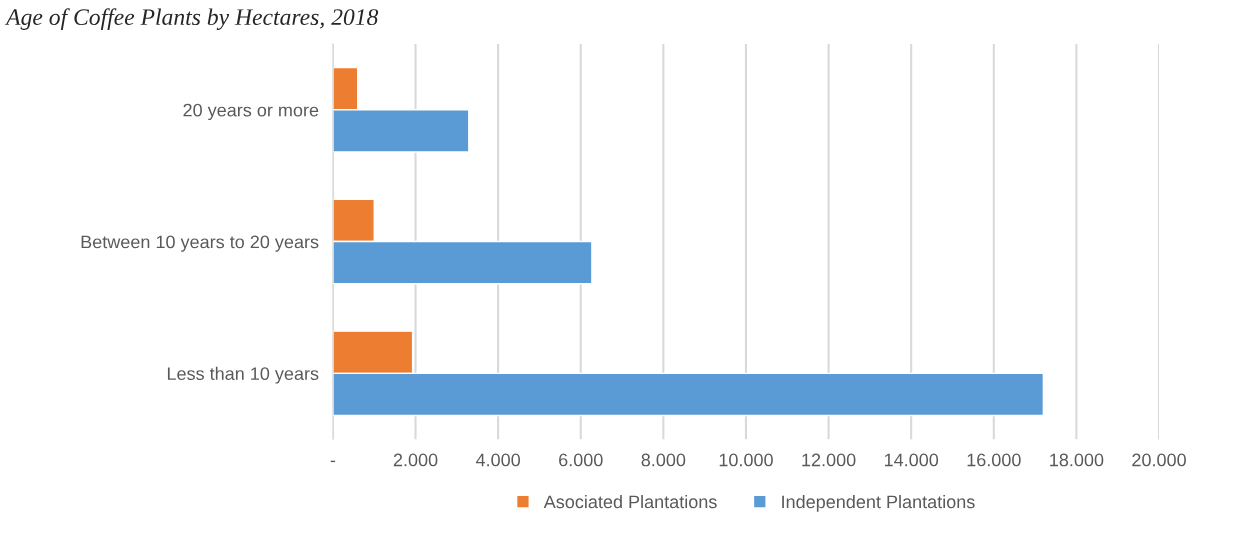  I want to click on x-tick-label: 18.000, so click(1077, 460).